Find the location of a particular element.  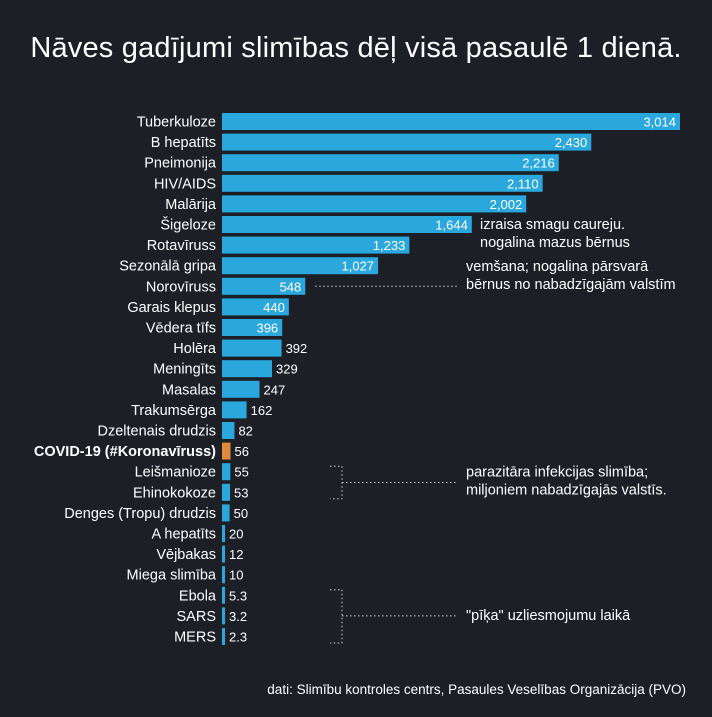

value-label-mers: 2.3 is located at coordinates (238, 637).